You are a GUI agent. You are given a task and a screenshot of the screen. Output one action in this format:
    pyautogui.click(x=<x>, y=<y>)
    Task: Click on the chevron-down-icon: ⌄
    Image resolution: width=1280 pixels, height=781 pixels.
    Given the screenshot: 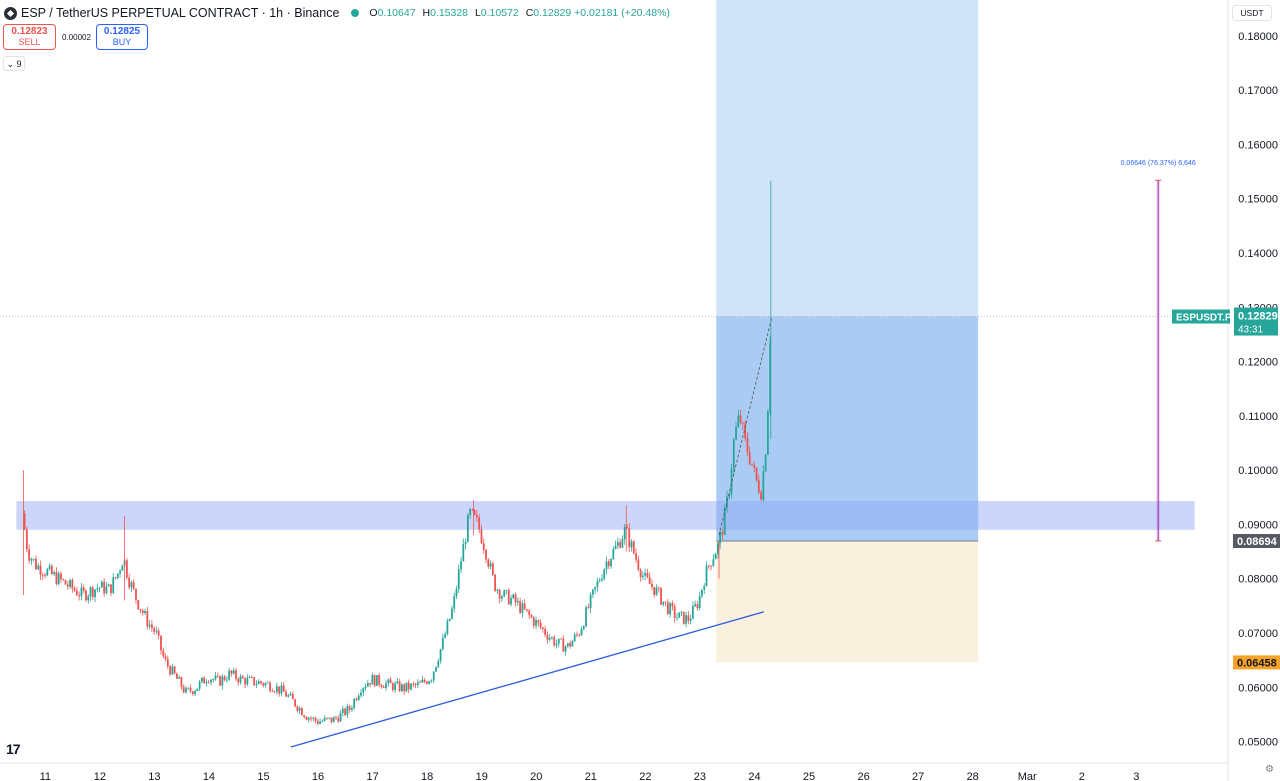 What is the action you would take?
    pyautogui.click(x=10, y=64)
    